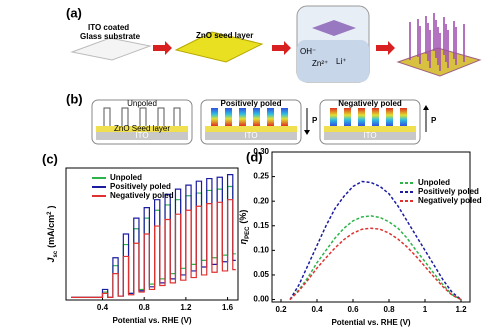 The width and height of the screenshot is (488, 333). Describe the element at coordinates (110, 36) in the screenshot. I see `text: Glass substrate` at that location.